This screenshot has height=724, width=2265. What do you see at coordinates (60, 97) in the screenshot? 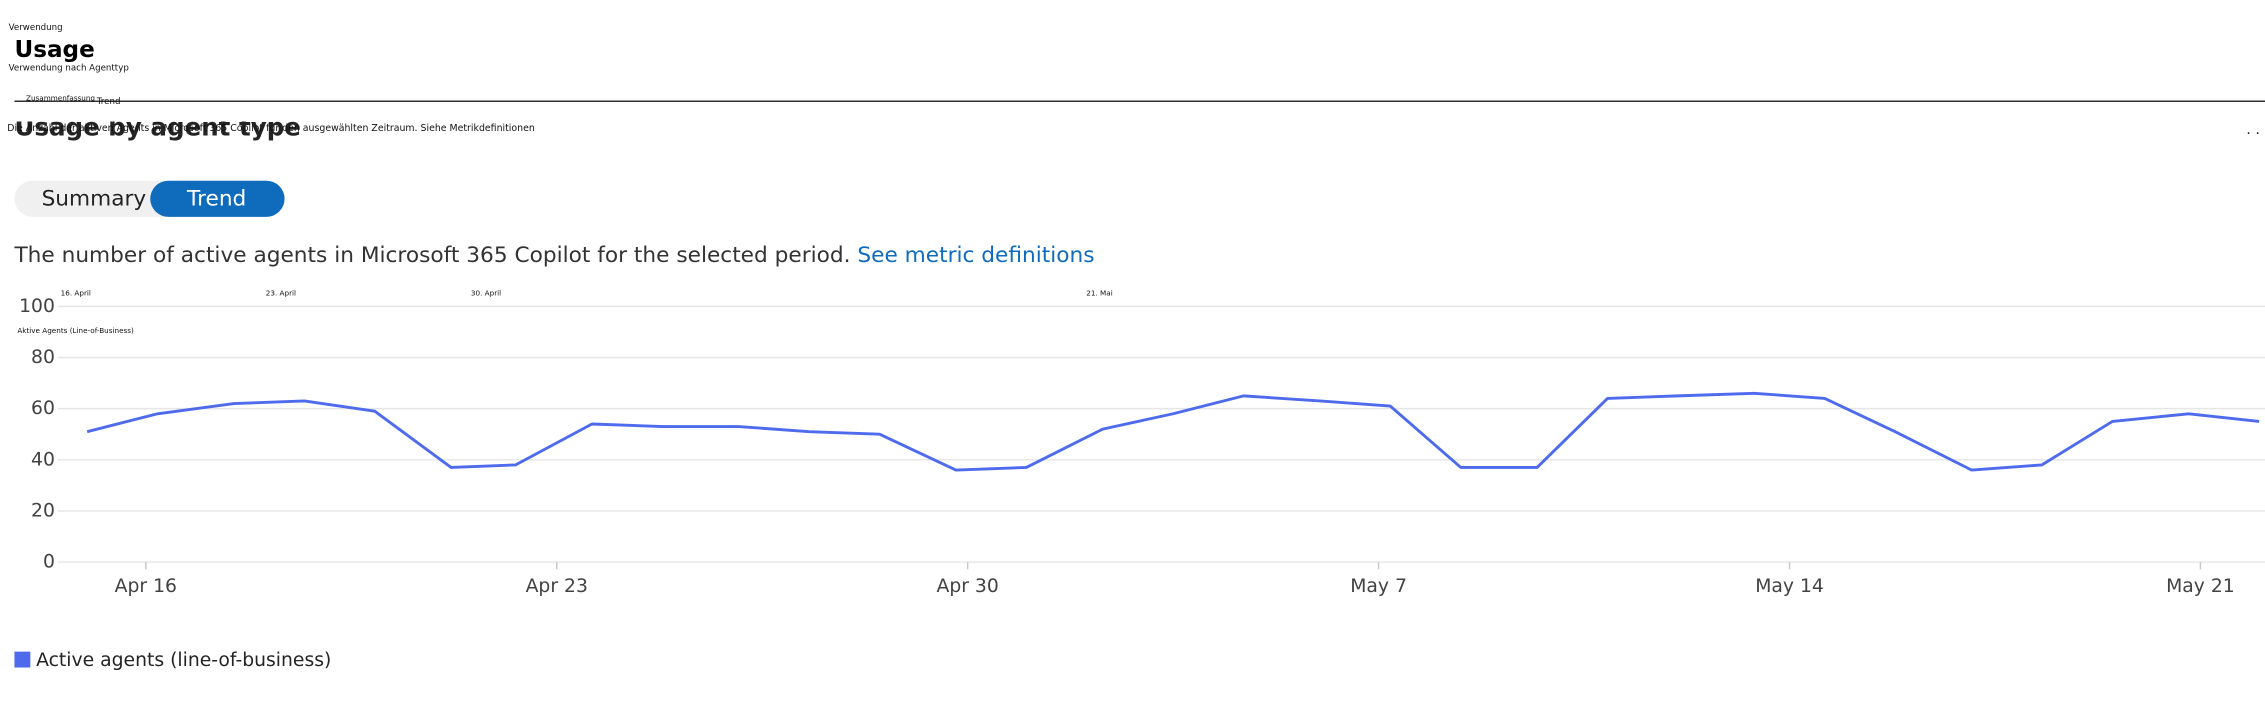
I see `overlay-tab: Zusammenfassung` at bounding box center [60, 97].